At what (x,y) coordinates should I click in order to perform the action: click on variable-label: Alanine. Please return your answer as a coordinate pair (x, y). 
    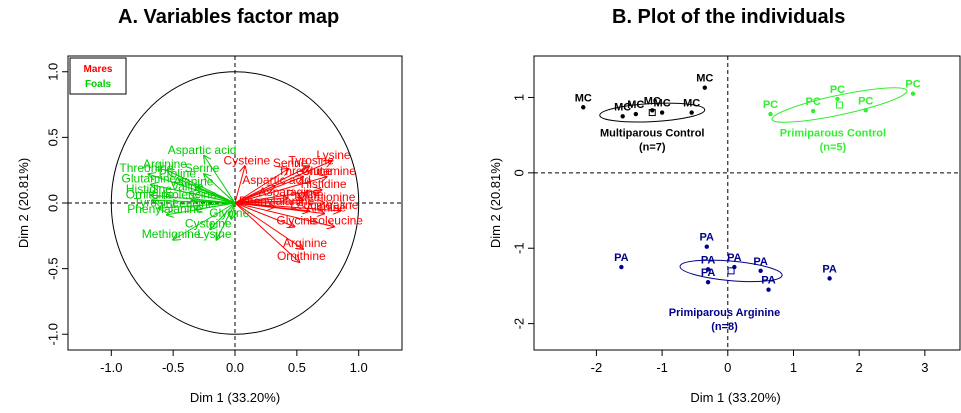
    Looking at the image, I should click on (326, 208).